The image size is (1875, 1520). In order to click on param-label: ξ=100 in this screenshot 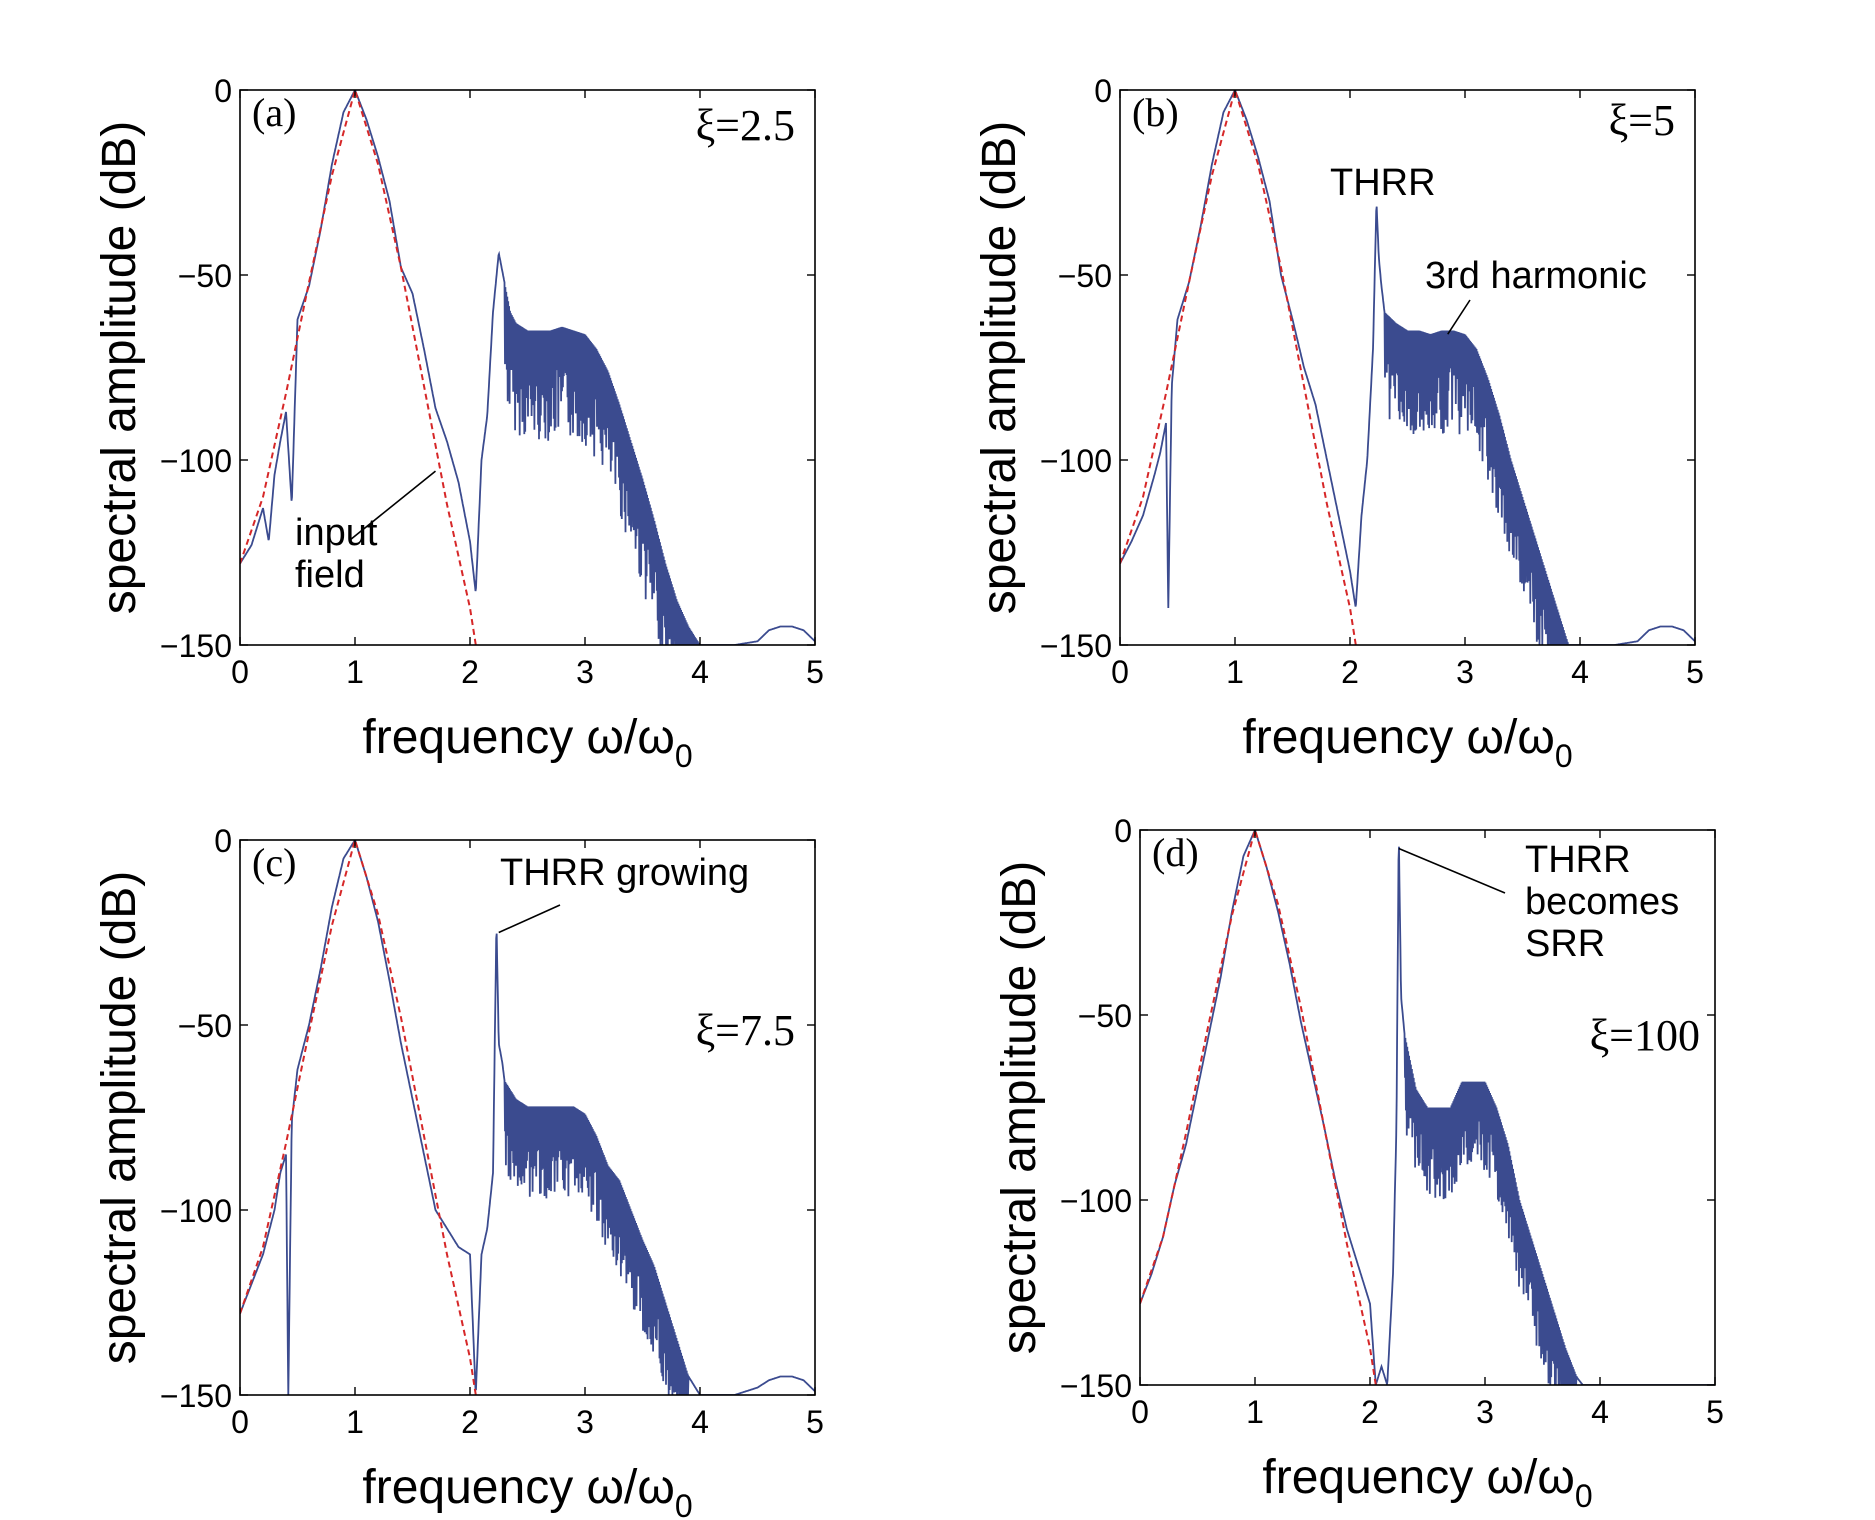, I will do `click(1645, 1035)`.